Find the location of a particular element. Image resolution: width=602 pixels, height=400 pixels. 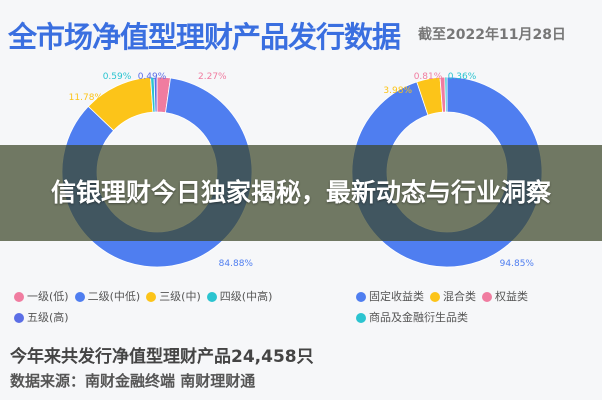

data-label: 0.36% is located at coordinates (462, 77).